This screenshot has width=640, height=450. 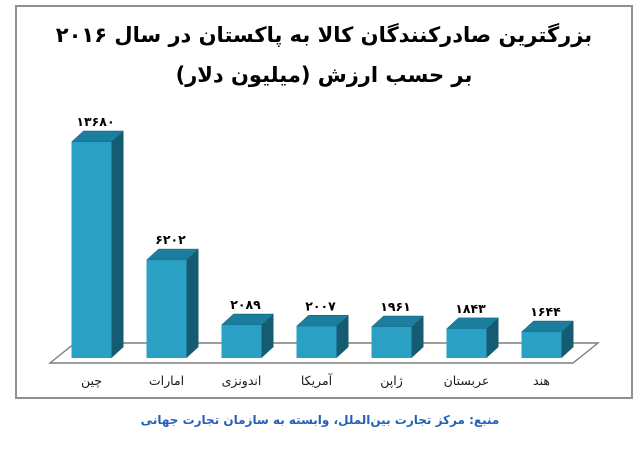 I want to click on bar-value-label: ۲۰۰۷, so click(x=320, y=305).